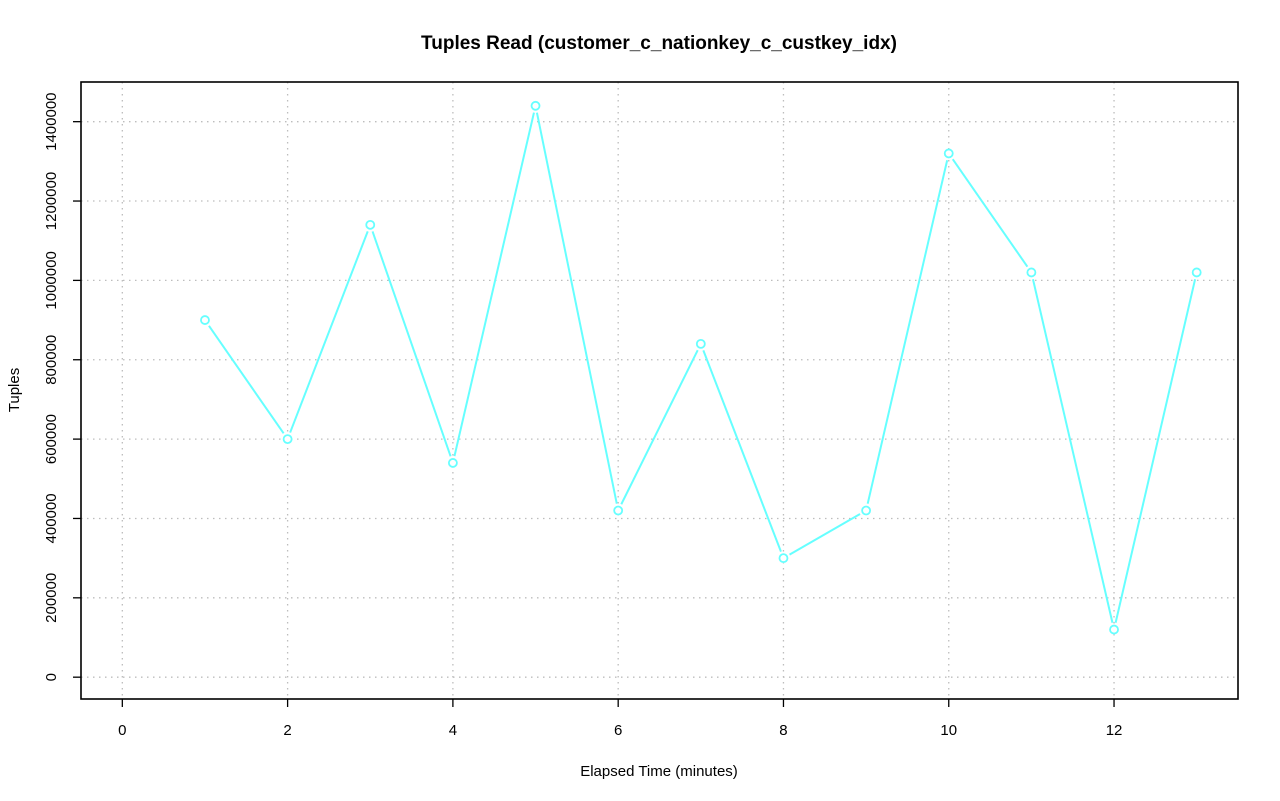 The image size is (1280, 801). I want to click on y-tick-label: 1400000, so click(51, 121).